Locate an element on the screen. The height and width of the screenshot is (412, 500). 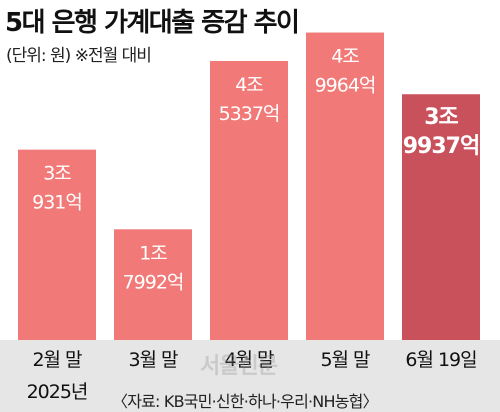
category-label: 2월 말 is located at coordinates (57, 360).